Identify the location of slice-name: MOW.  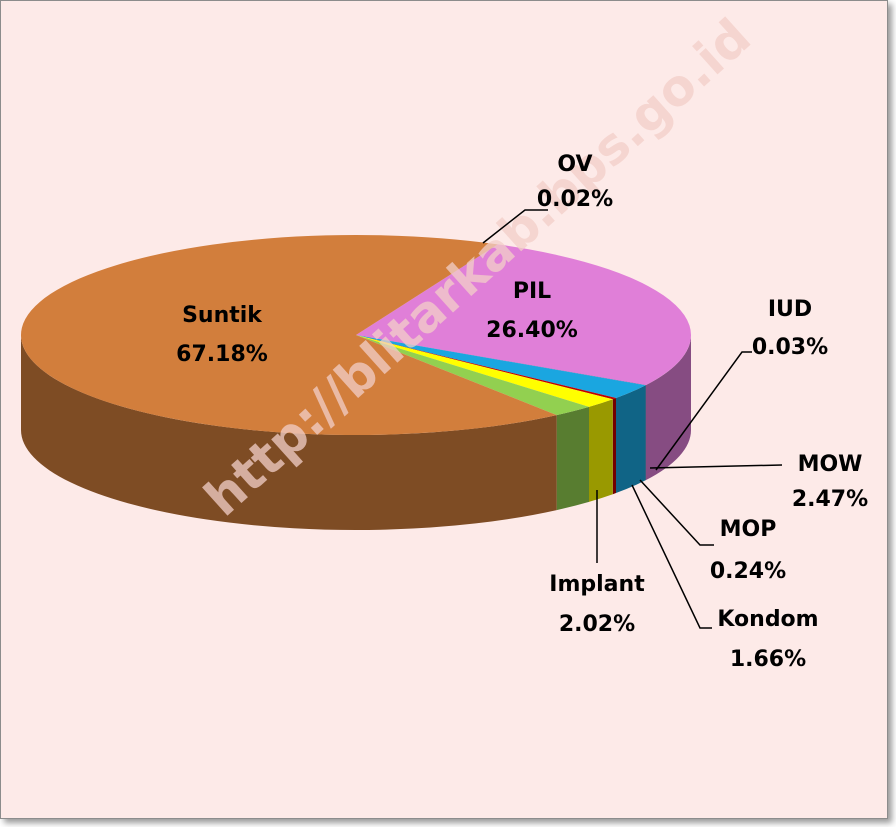
(830, 464).